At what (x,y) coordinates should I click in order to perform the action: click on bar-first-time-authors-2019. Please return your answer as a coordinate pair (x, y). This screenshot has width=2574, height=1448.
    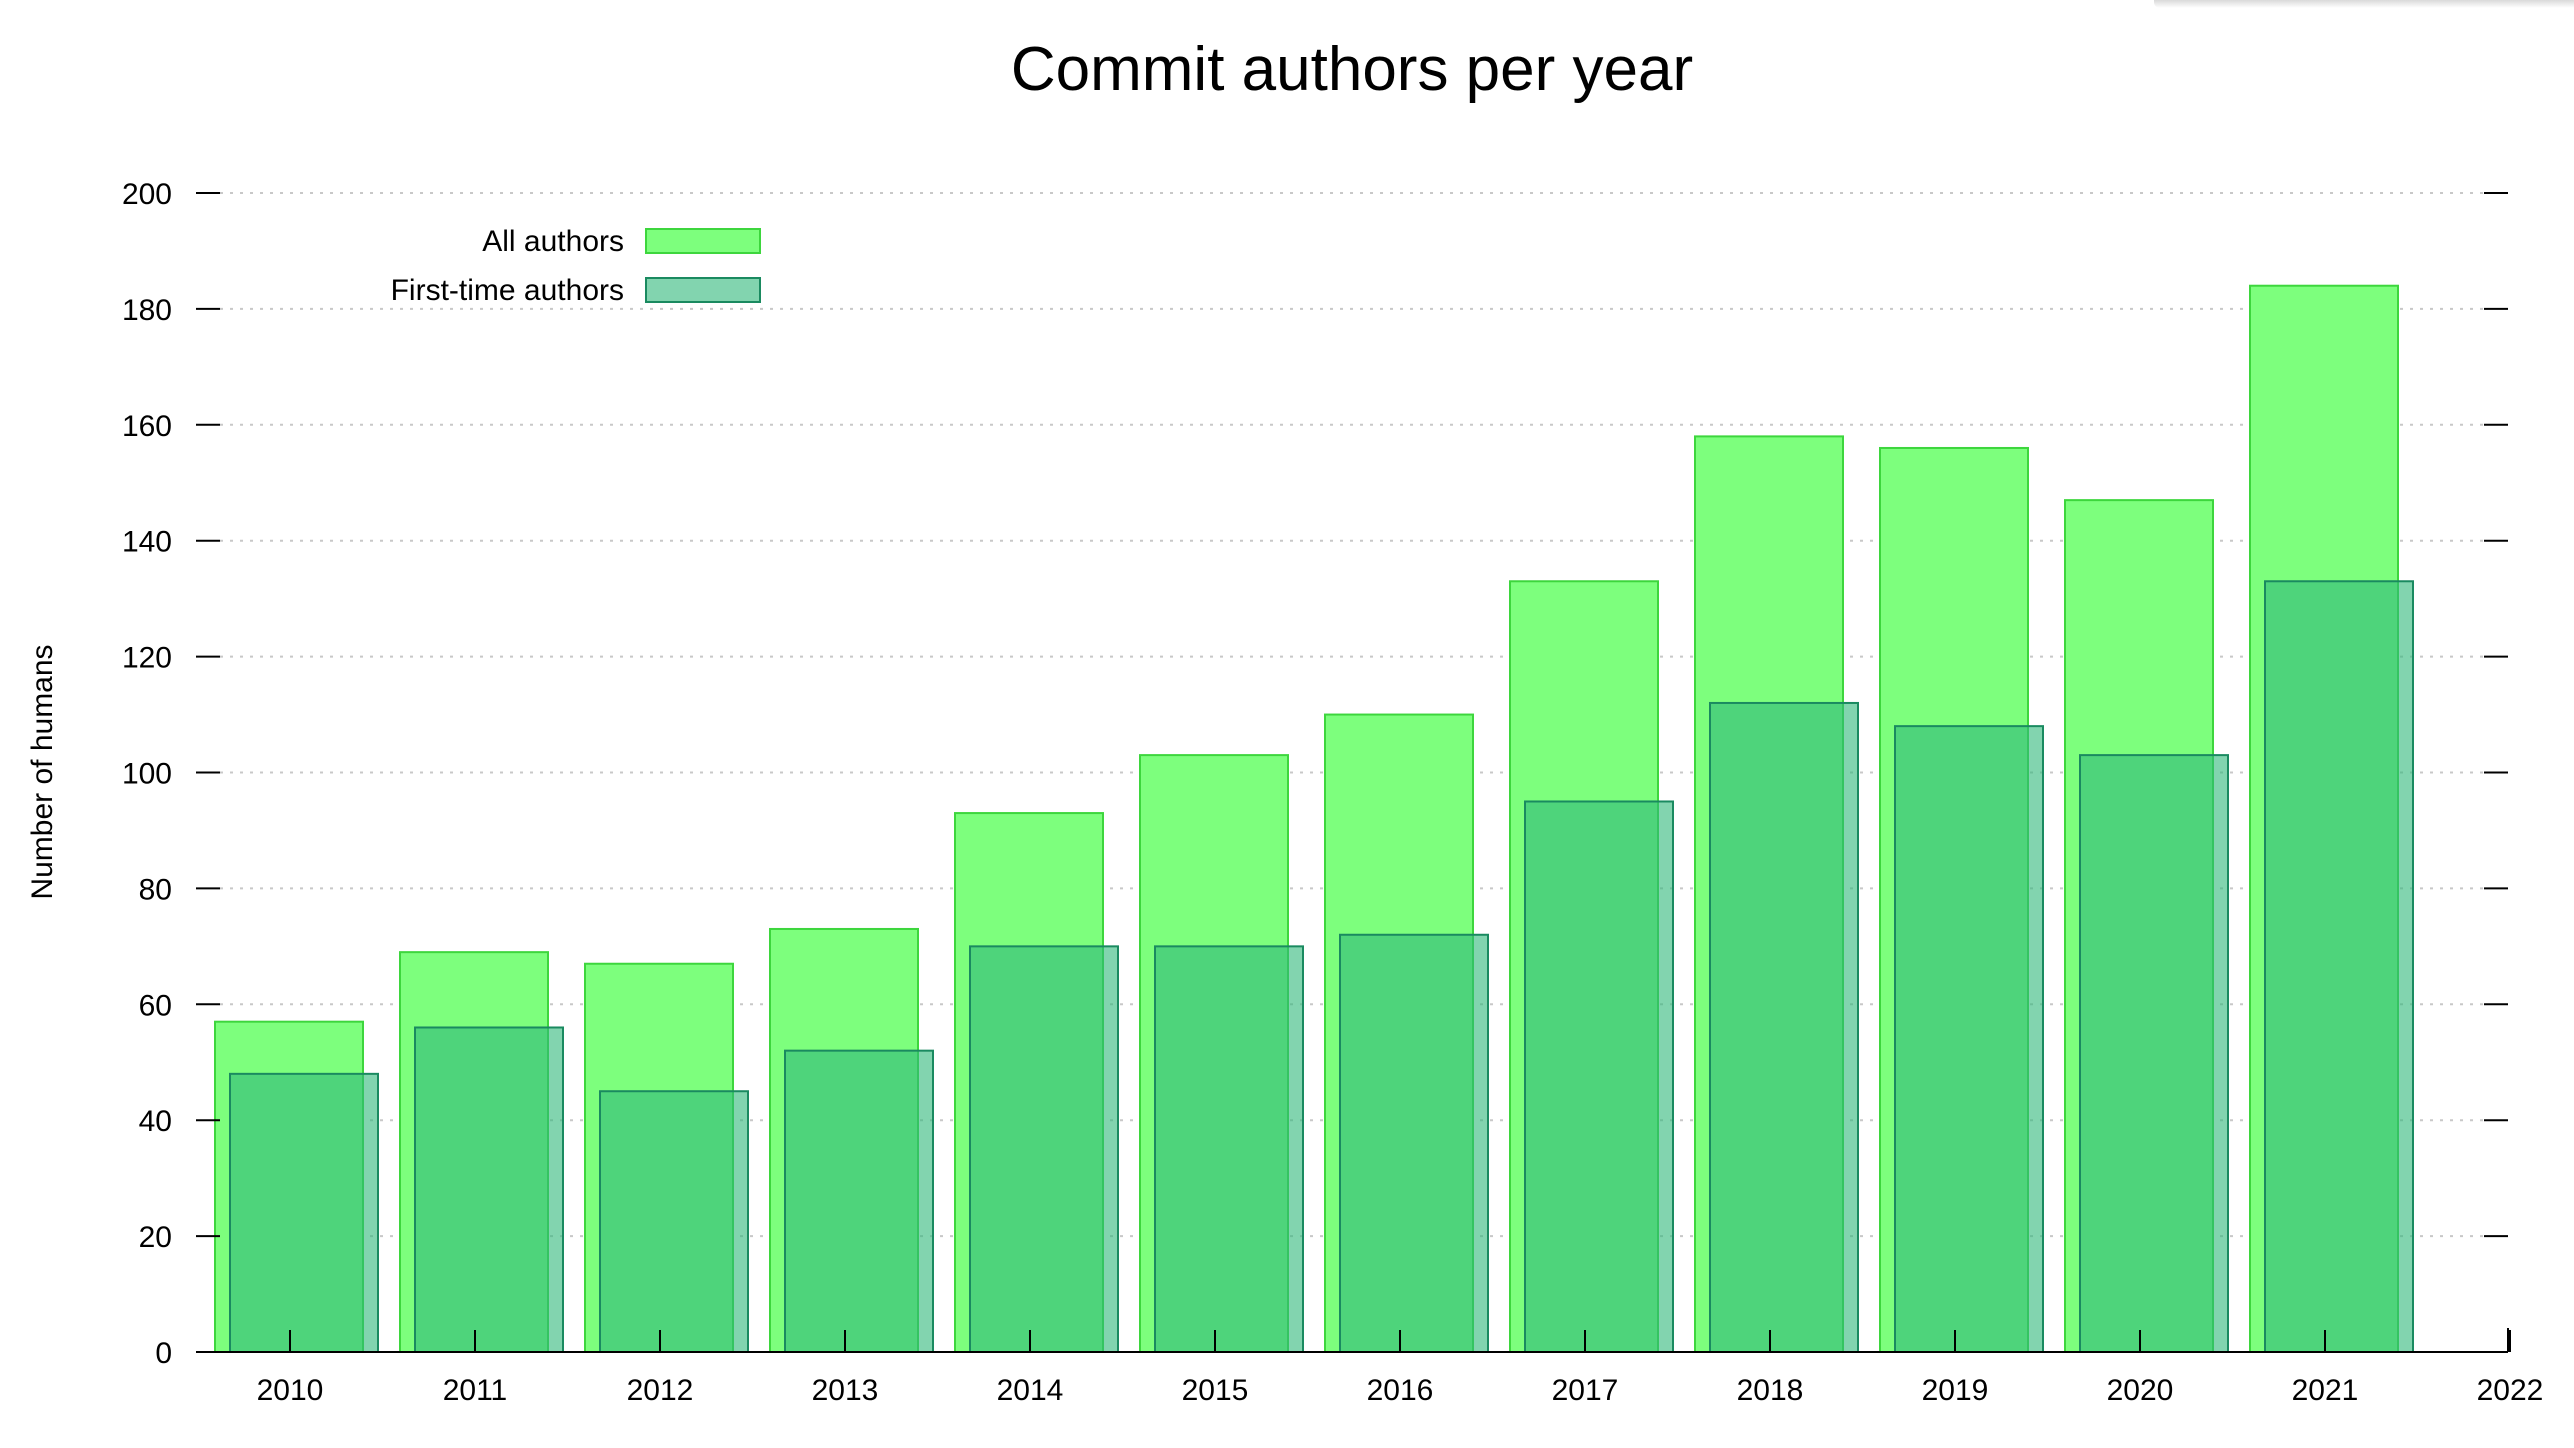
    Looking at the image, I should click on (1969, 1039).